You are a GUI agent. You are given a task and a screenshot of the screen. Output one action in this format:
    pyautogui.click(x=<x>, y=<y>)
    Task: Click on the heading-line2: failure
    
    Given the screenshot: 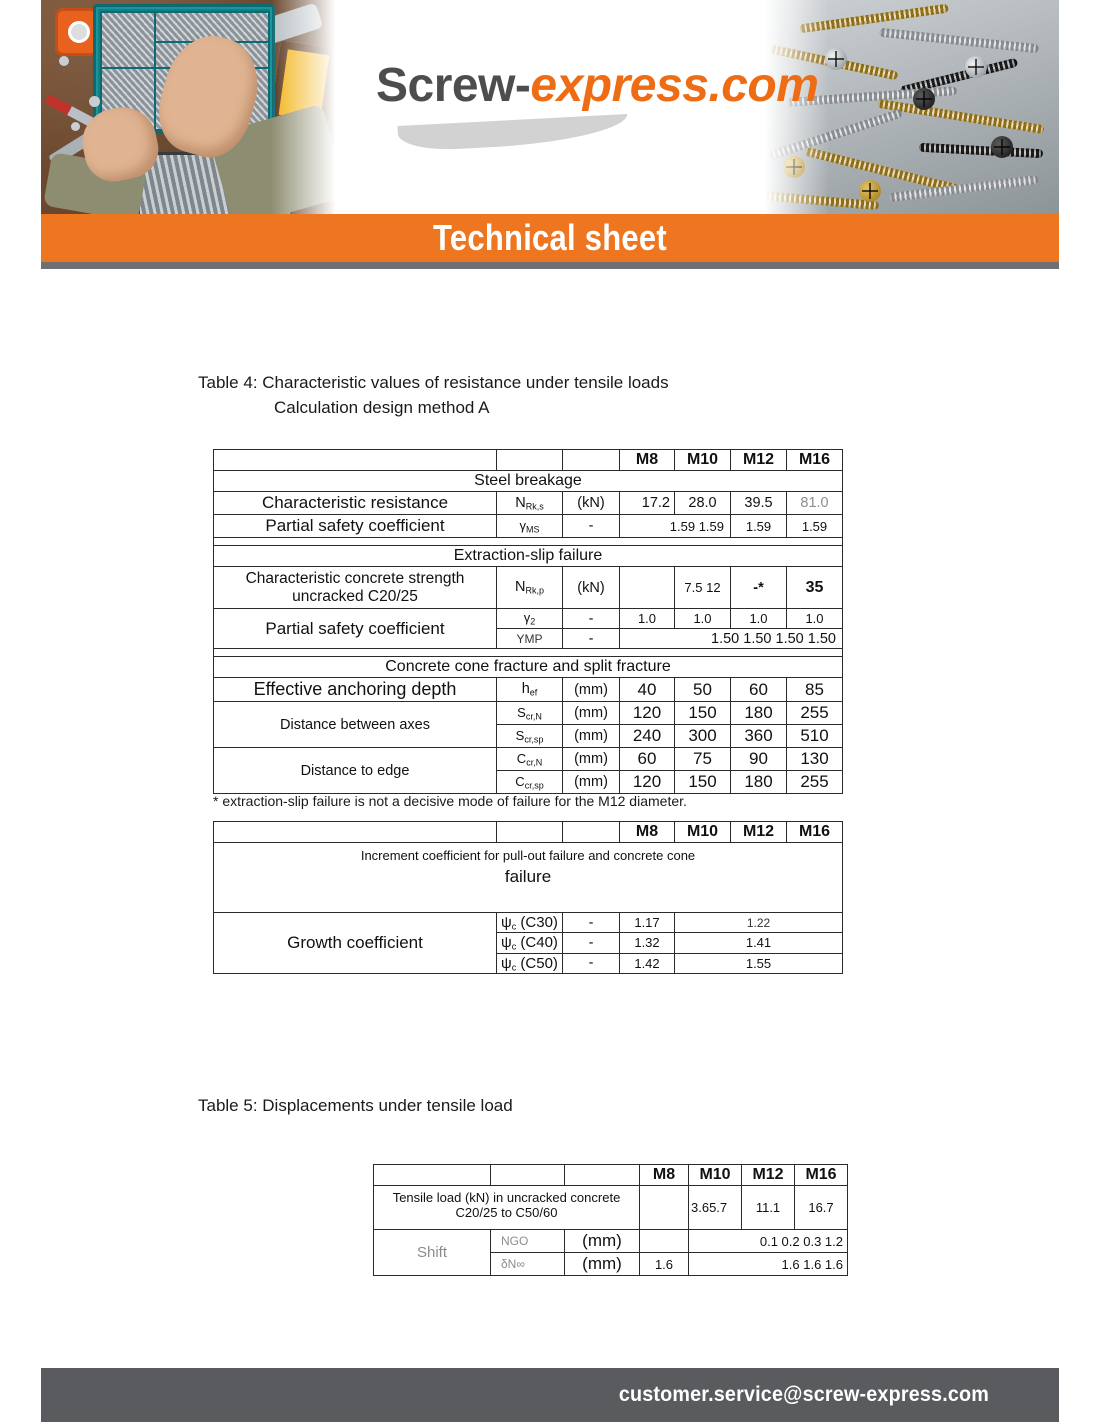 What is the action you would take?
    pyautogui.click(x=528, y=876)
    